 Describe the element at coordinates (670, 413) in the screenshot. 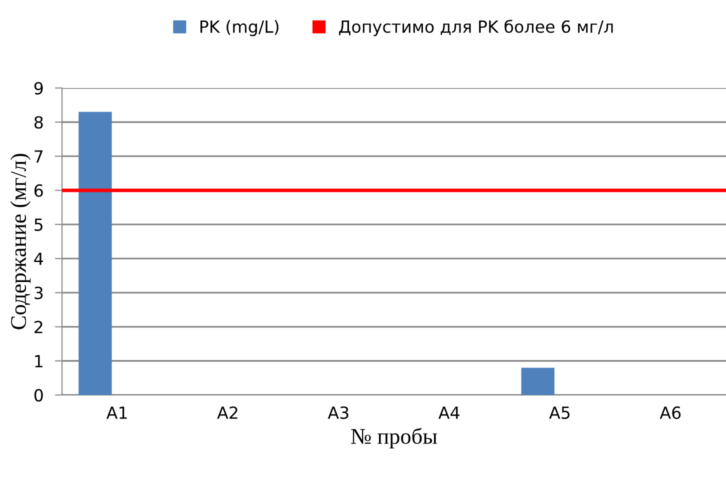

I see `x-tick-label: A6` at that location.